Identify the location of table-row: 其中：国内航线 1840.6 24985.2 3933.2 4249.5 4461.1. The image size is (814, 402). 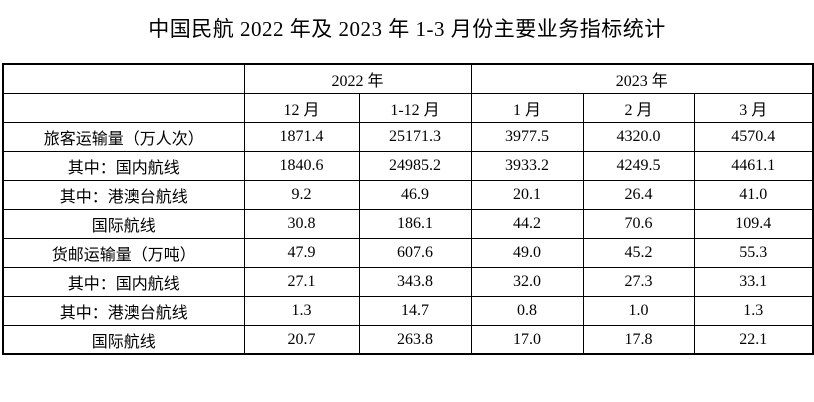
(408, 165).